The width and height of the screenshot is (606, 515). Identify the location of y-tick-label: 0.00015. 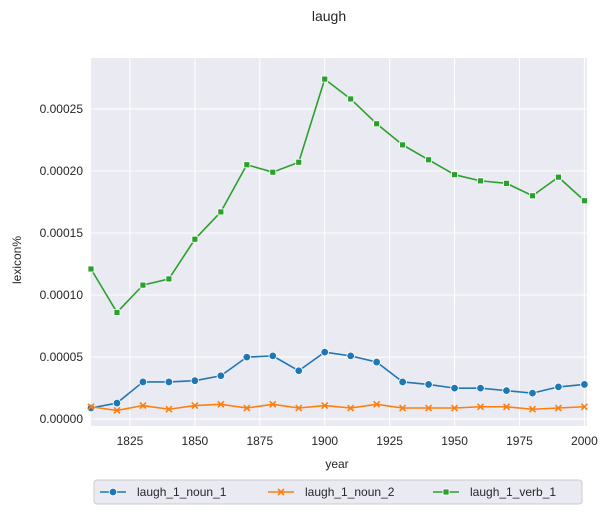
(62, 233).